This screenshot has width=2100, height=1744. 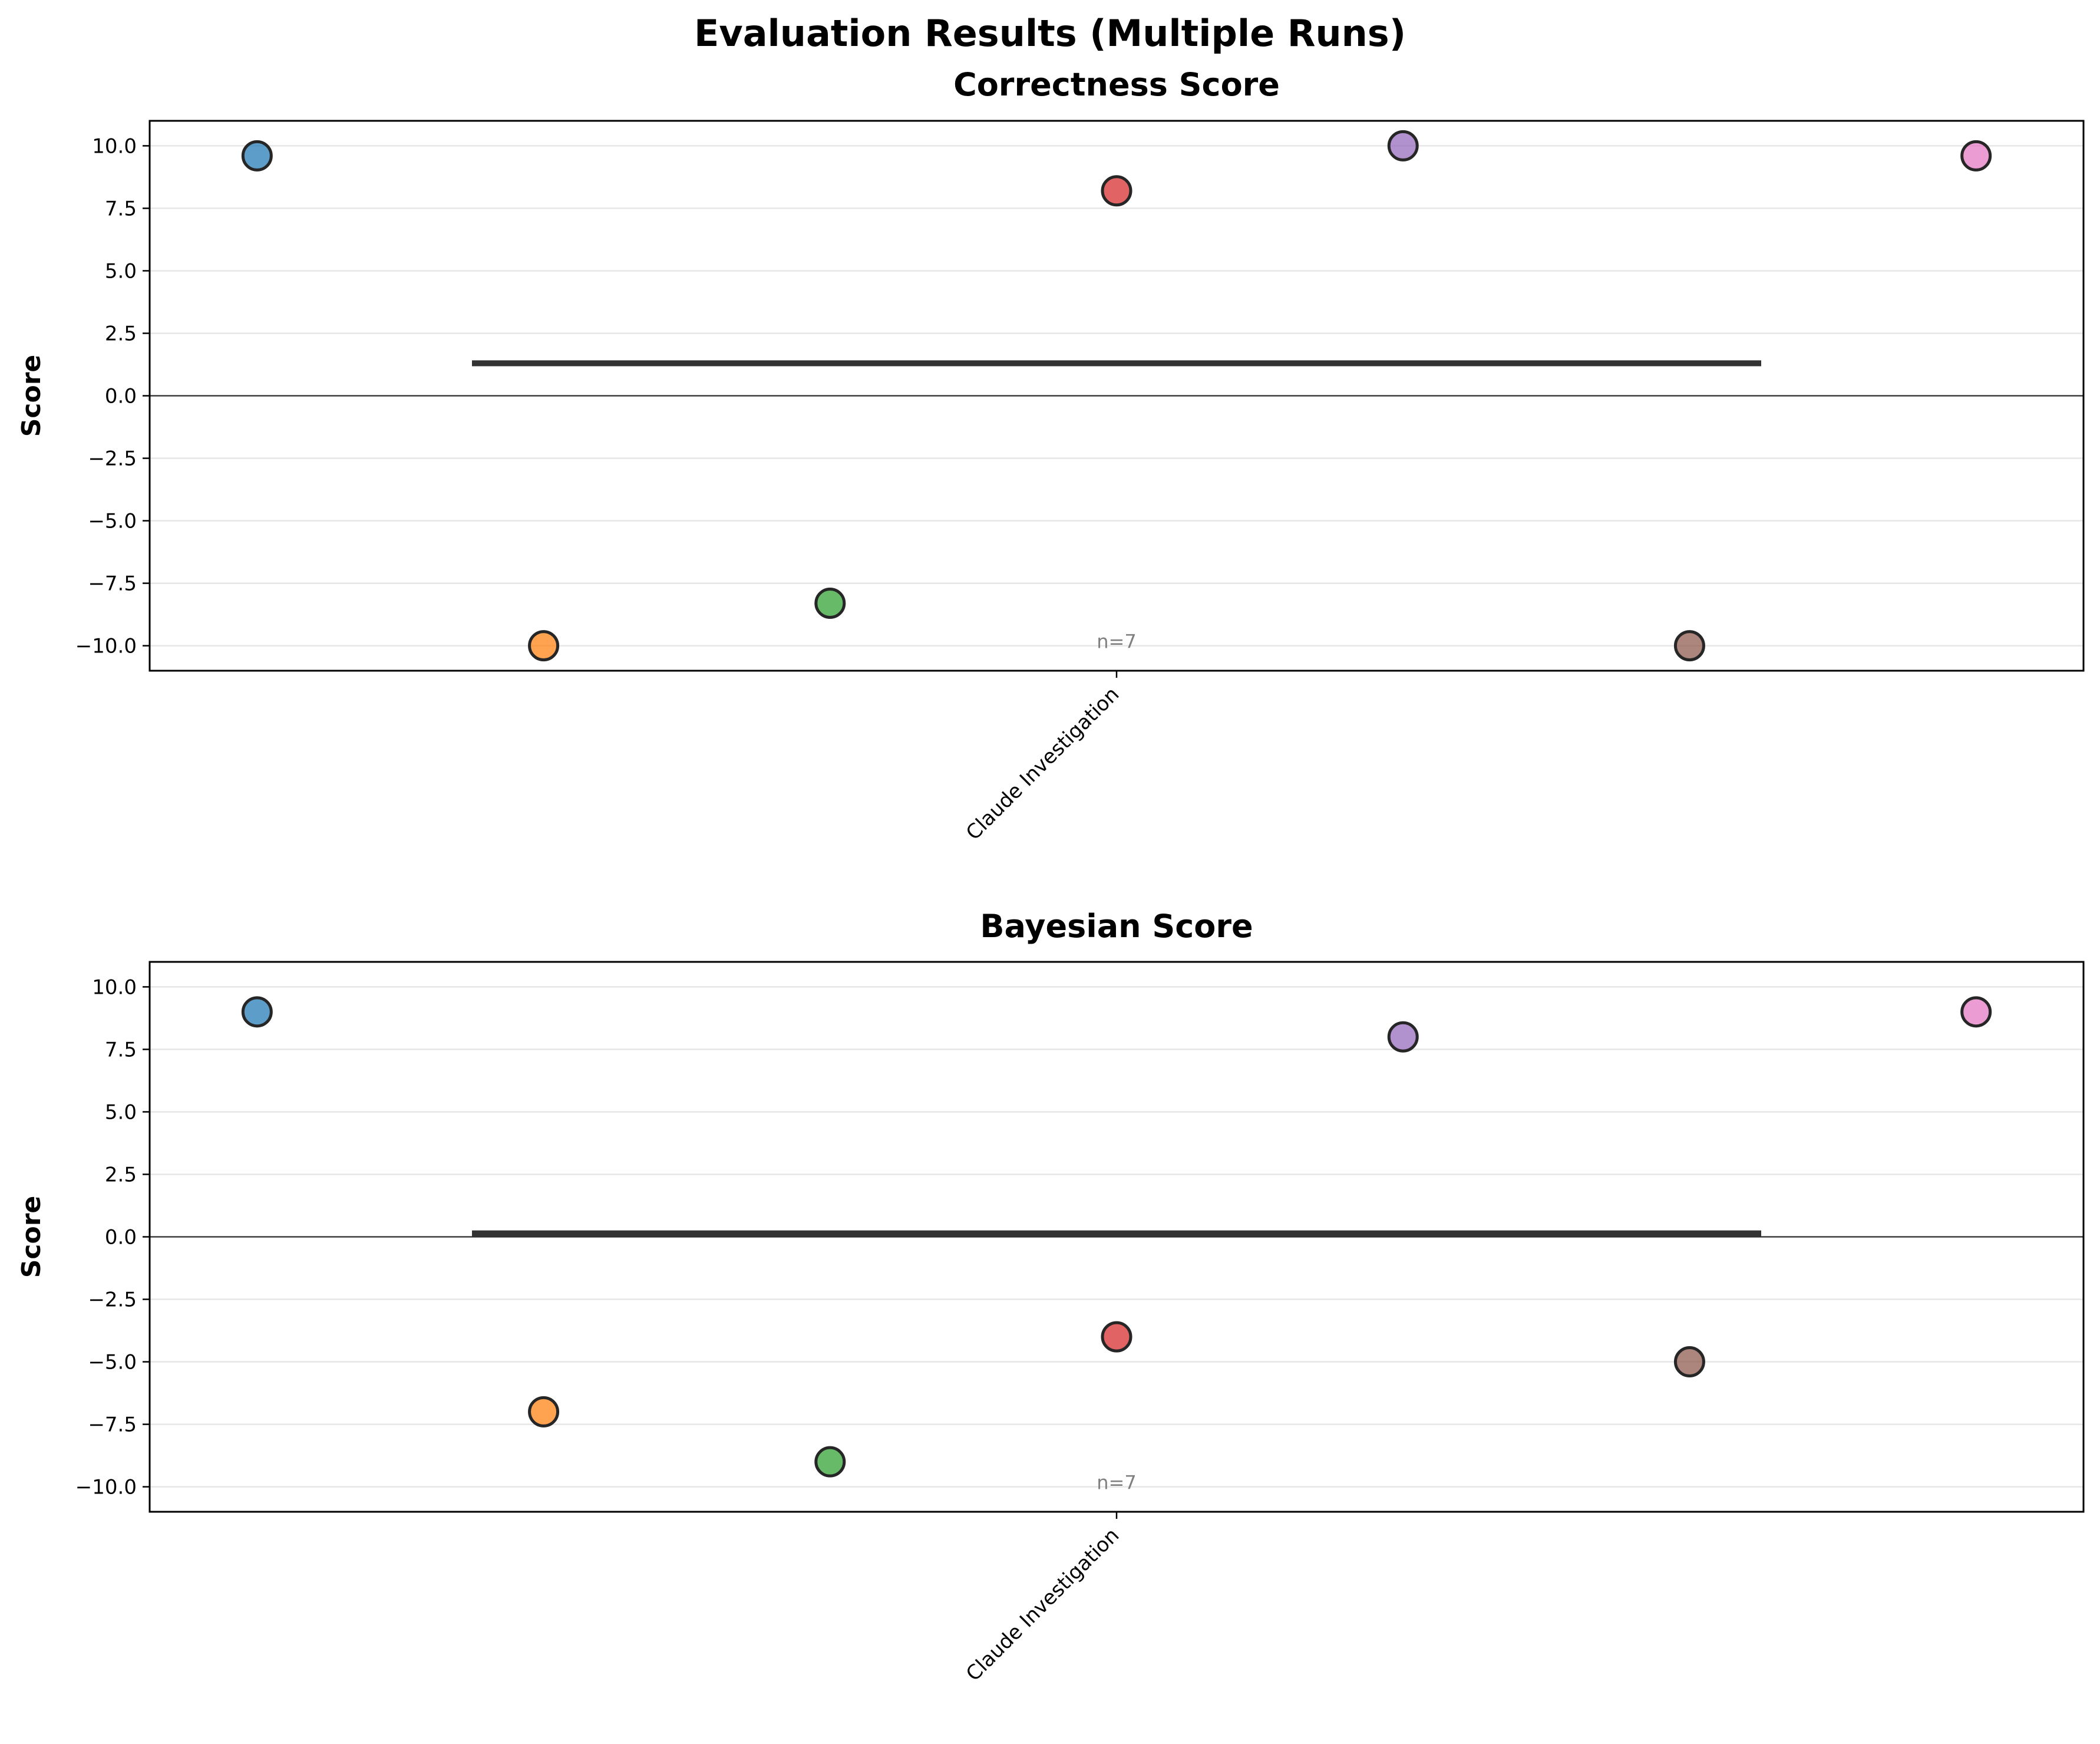 I want to click on panel-title: Bayesian Score, so click(x=1116, y=927).